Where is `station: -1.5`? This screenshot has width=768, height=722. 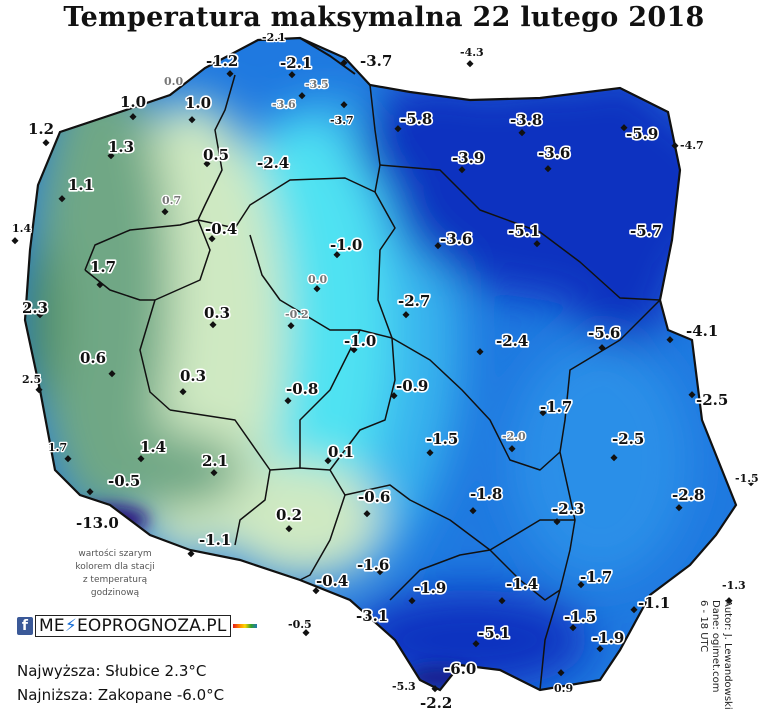 station: -1.5 is located at coordinates (747, 479).